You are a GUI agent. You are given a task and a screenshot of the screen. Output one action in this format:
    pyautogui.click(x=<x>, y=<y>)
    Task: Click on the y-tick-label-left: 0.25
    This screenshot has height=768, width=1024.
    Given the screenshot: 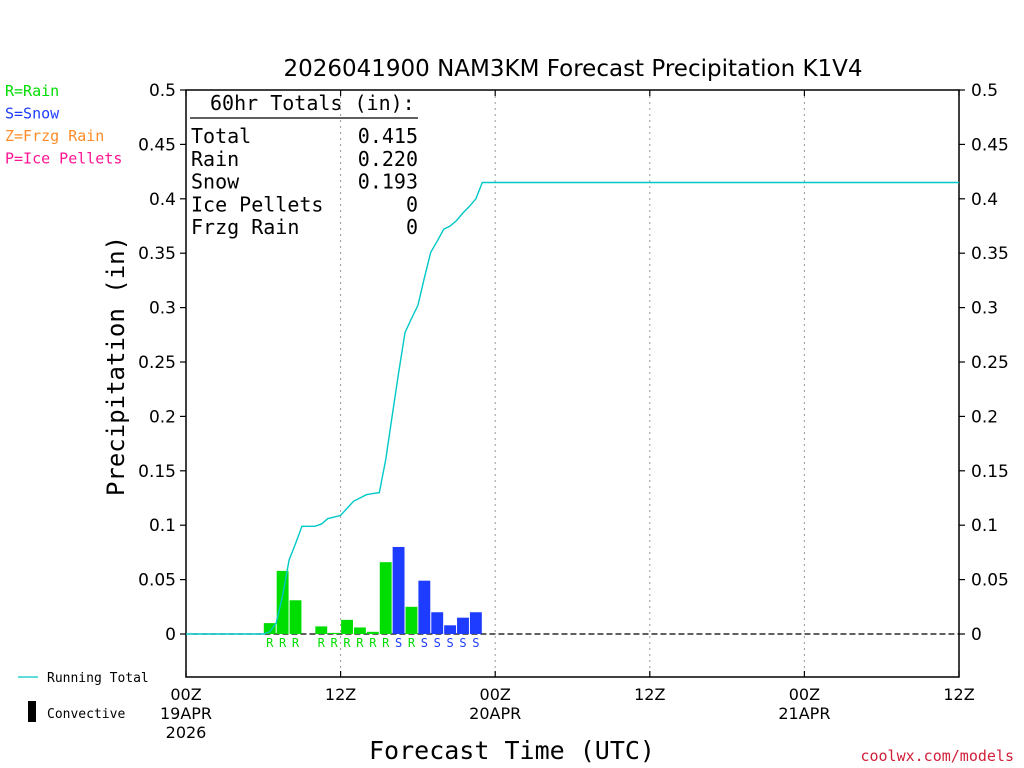 What is the action you would take?
    pyautogui.click(x=157, y=363)
    